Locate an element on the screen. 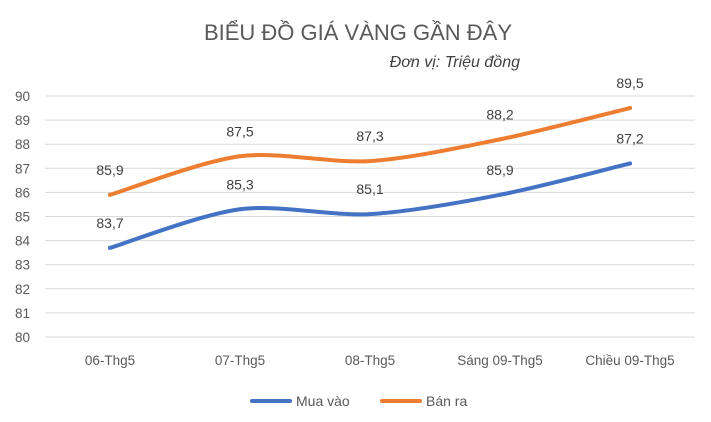  x-tick-label: 08-Thg5 is located at coordinates (370, 360).